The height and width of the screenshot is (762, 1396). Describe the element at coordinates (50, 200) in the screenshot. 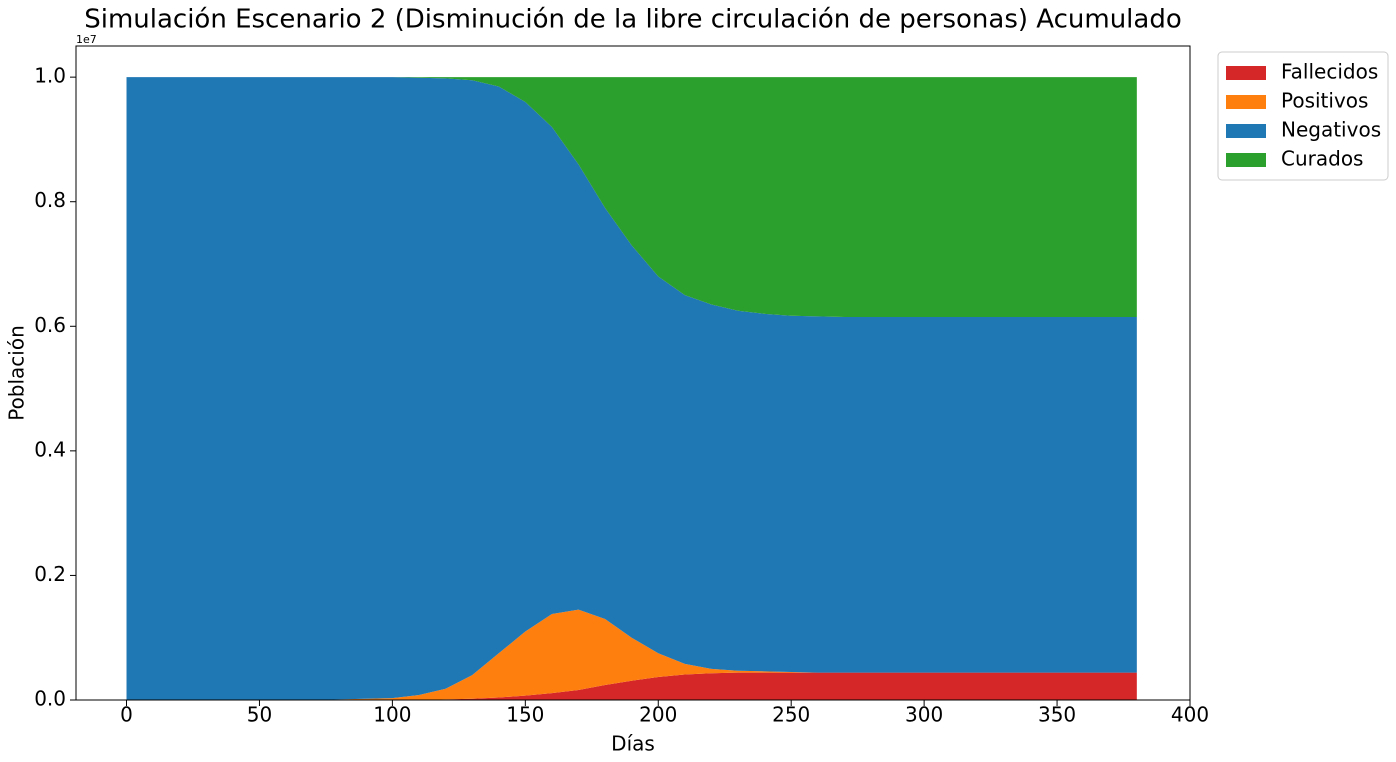

I see `y-tick-label: 0.8` at that location.